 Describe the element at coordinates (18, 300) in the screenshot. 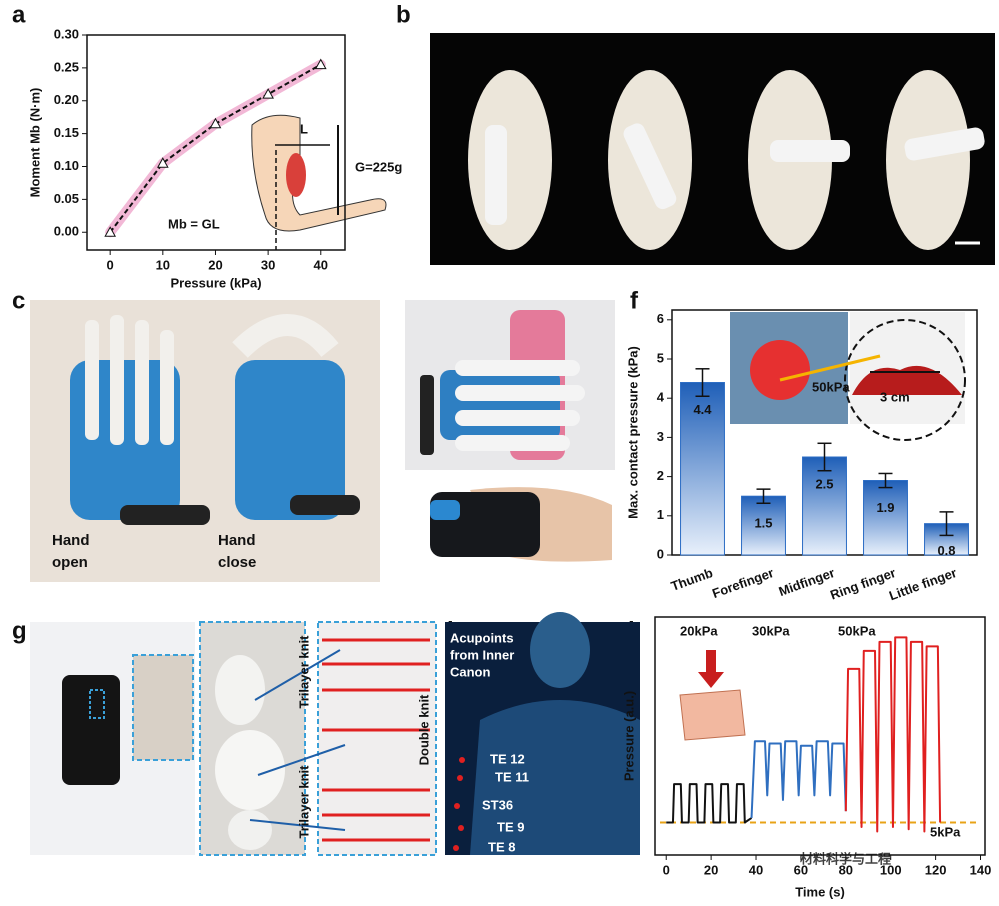

I see `panel-letter: c` at that location.